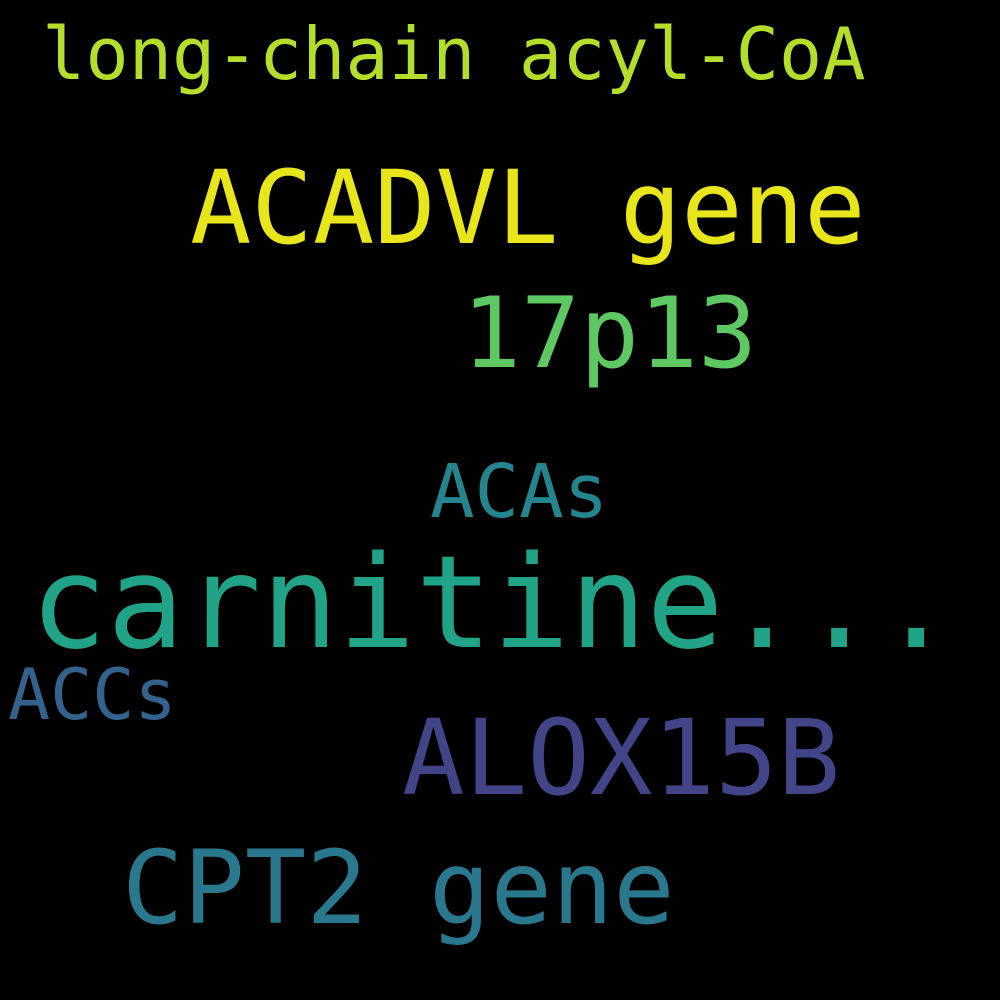  I want to click on word-alox15b: ALOX15B, so click(621, 758).